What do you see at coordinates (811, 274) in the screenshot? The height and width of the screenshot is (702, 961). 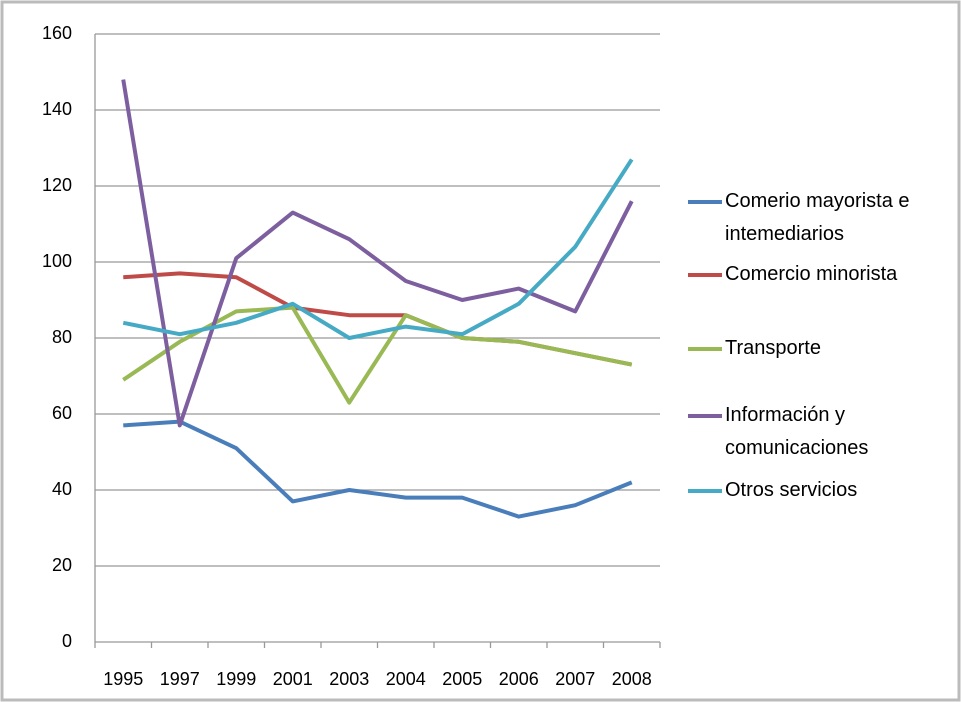 I see `legend-label: Comercio minorista` at bounding box center [811, 274].